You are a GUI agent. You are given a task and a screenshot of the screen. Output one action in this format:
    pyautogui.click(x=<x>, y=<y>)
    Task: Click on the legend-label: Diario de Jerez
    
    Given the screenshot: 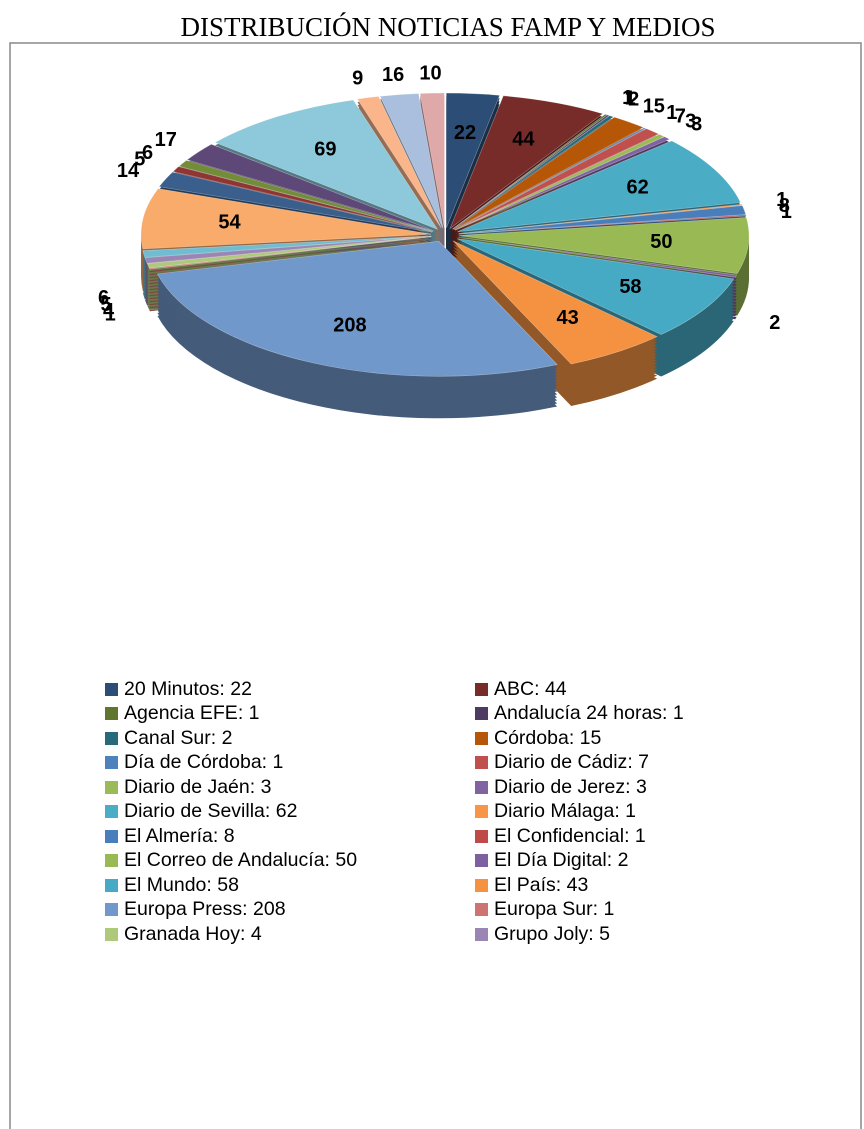 What is the action you would take?
    pyautogui.click(x=565, y=787)
    